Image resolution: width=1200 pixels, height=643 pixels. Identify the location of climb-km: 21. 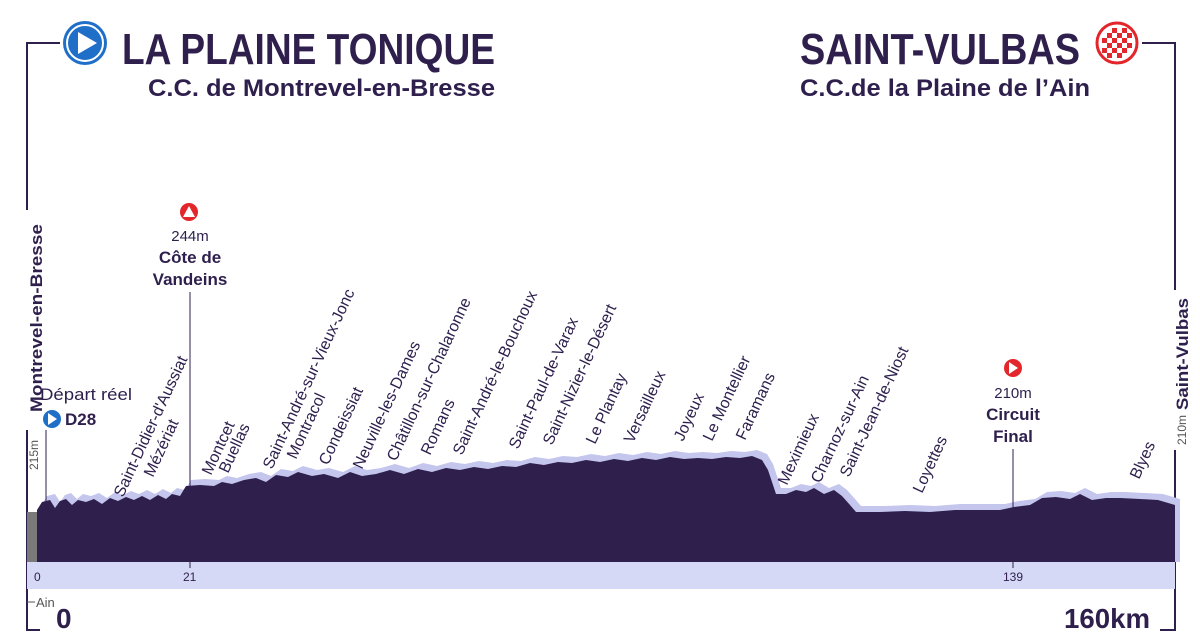
(190, 577).